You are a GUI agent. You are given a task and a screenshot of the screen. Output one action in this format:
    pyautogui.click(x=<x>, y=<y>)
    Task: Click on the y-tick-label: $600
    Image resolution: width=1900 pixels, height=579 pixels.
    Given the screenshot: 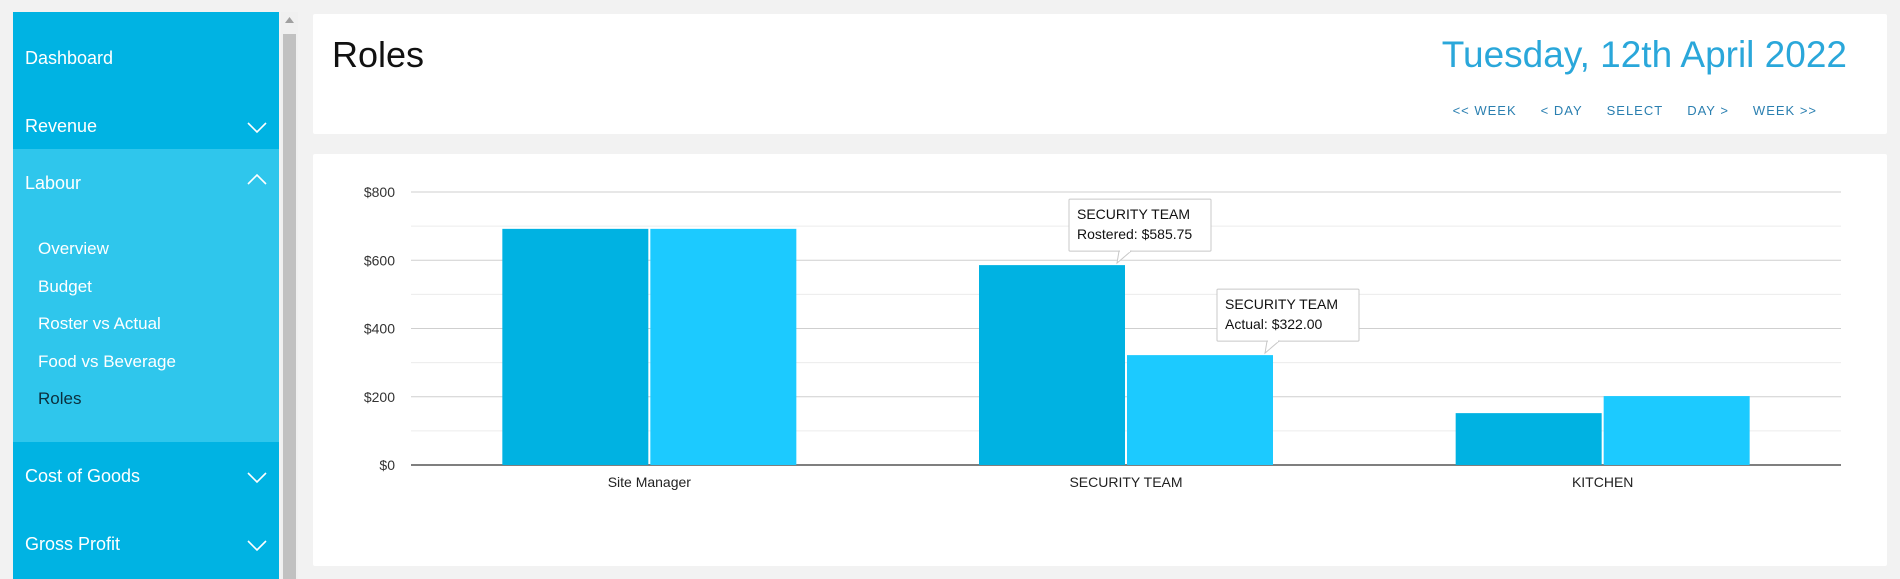 What is the action you would take?
    pyautogui.click(x=379, y=260)
    